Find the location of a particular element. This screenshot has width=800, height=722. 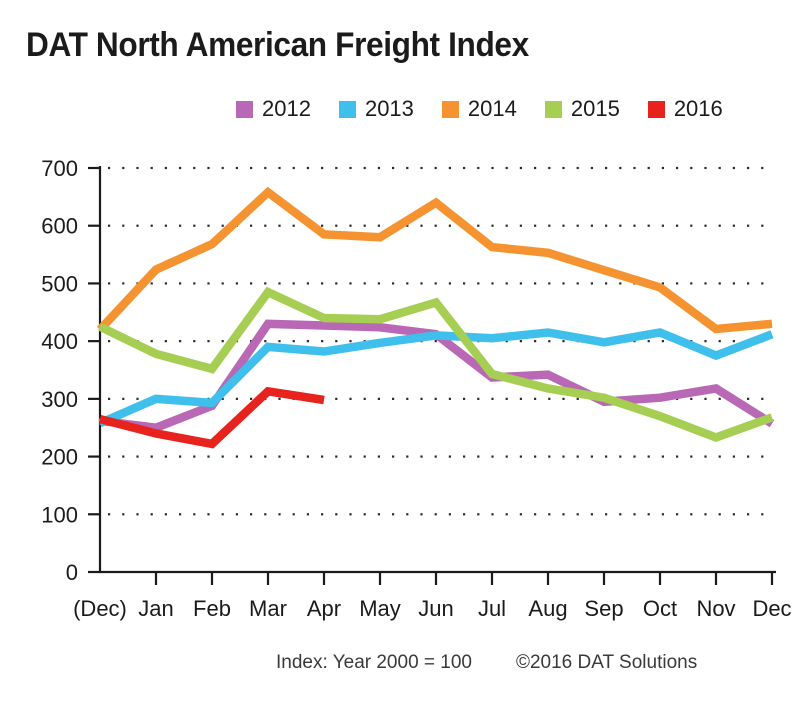

chart-legend: 2012 2013 2014 2015 2016 is located at coordinates (479, 109).